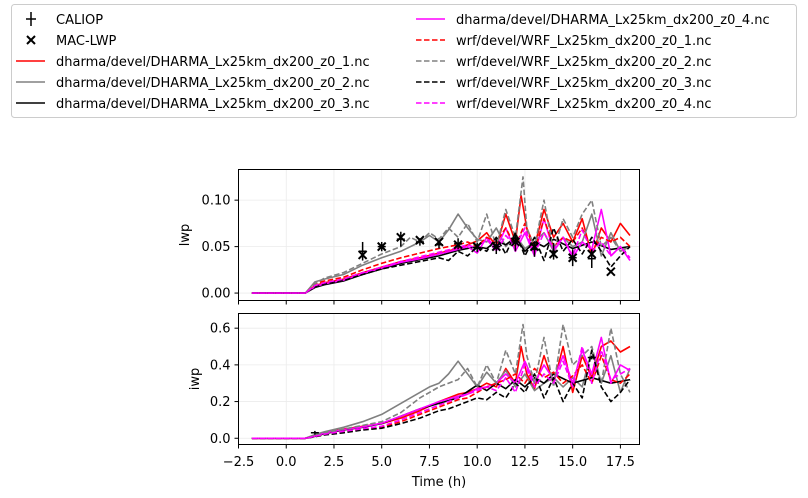 Image resolution: width=808 pixels, height=498 pixels. I want to click on legend-label: dharma/devel/DHARMA_Lx25km_dx200_z0_1.nc, so click(213, 62).